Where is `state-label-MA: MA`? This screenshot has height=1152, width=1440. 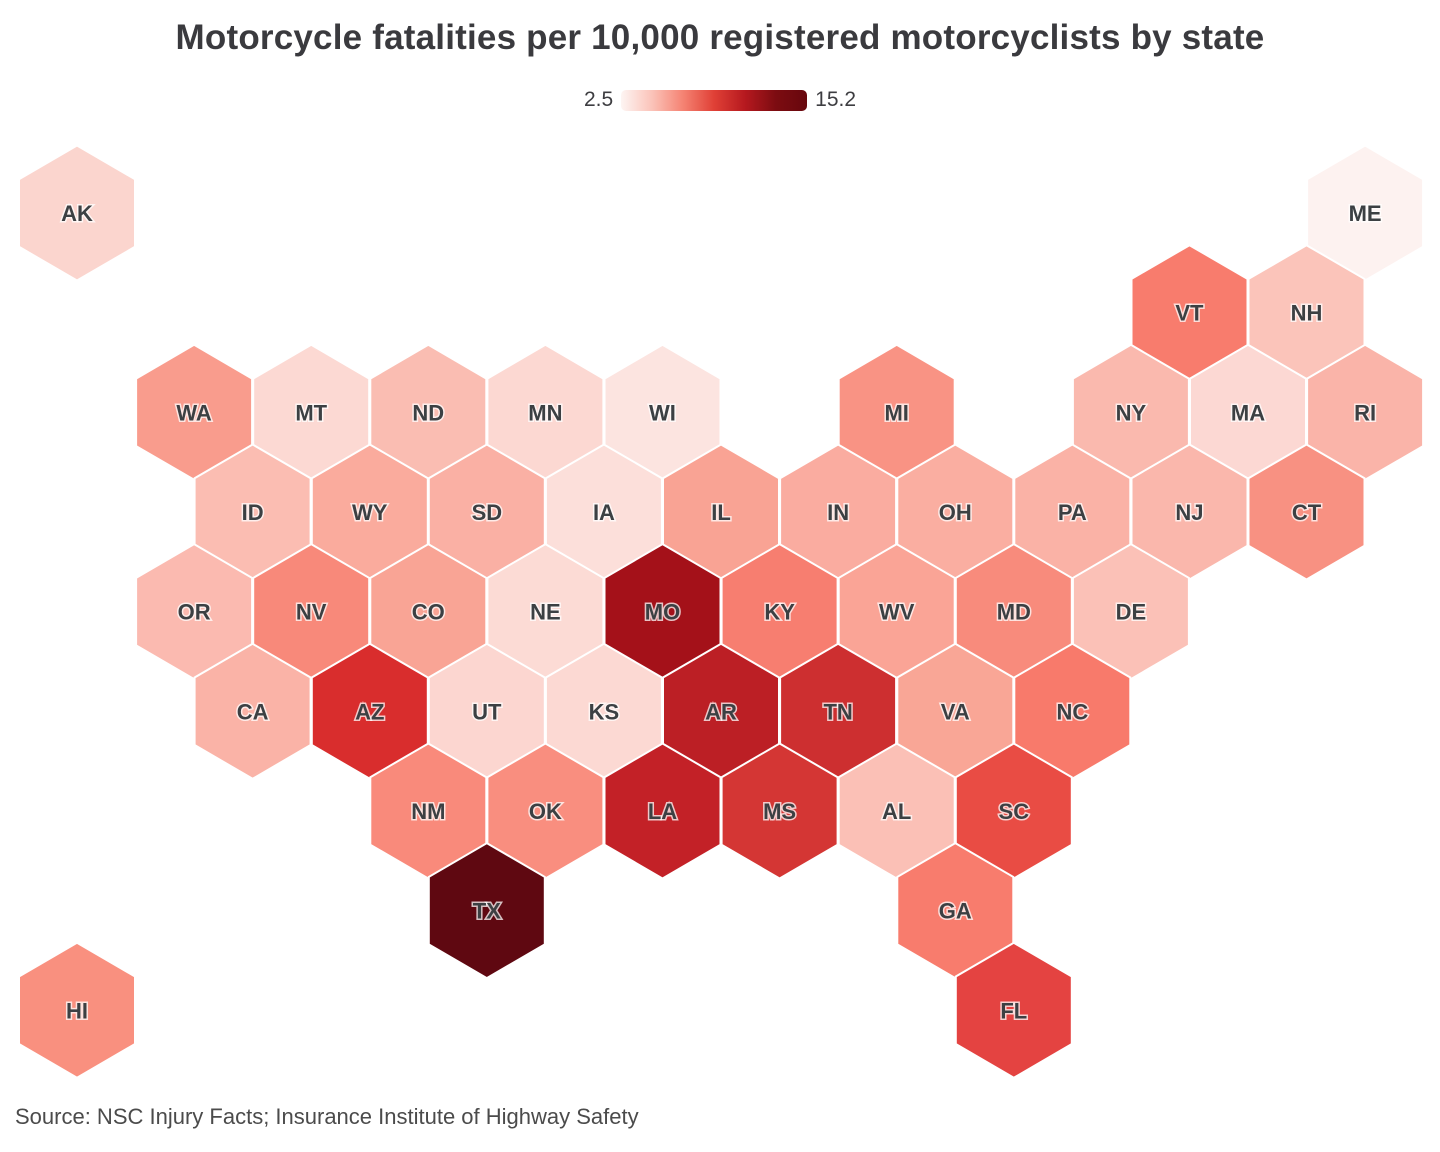
state-label-MA: MA is located at coordinates (1248, 412).